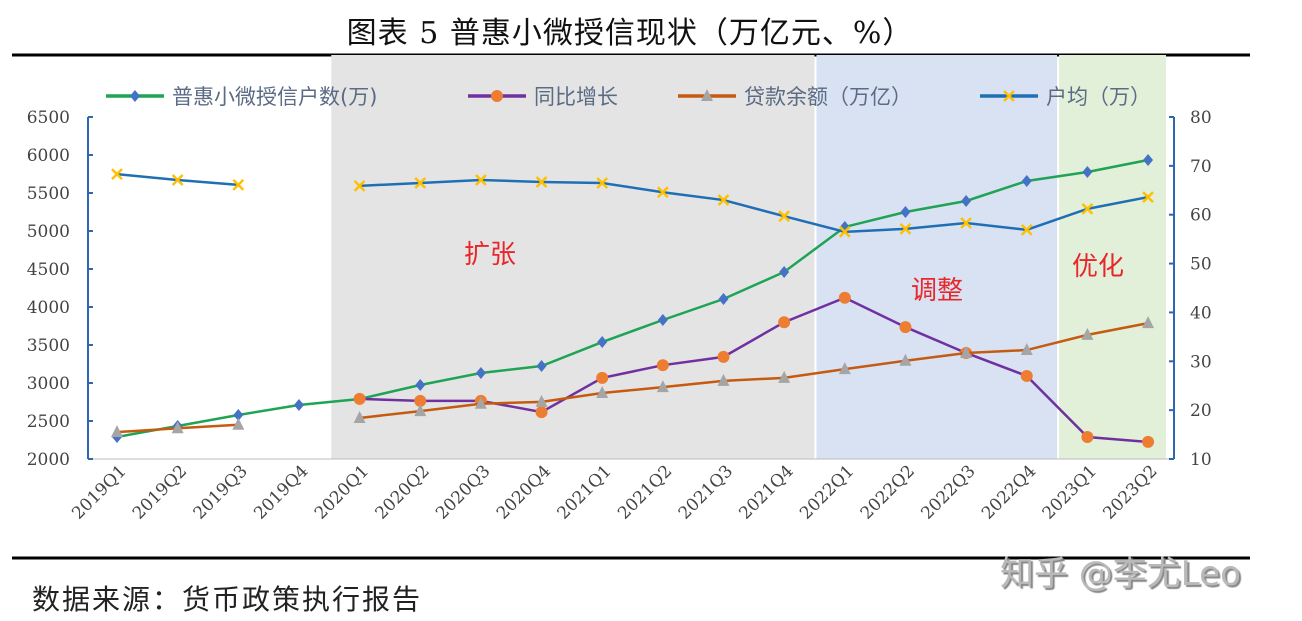 This screenshot has width=1302, height=621. I want to click on x-tick-label: 2020Q3, so click(463, 492).